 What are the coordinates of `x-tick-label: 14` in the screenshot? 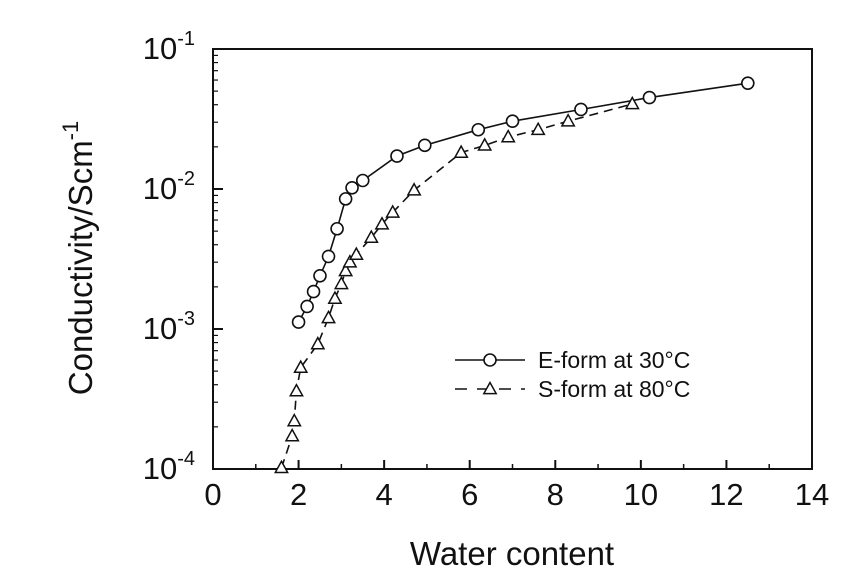 It's located at (812, 494).